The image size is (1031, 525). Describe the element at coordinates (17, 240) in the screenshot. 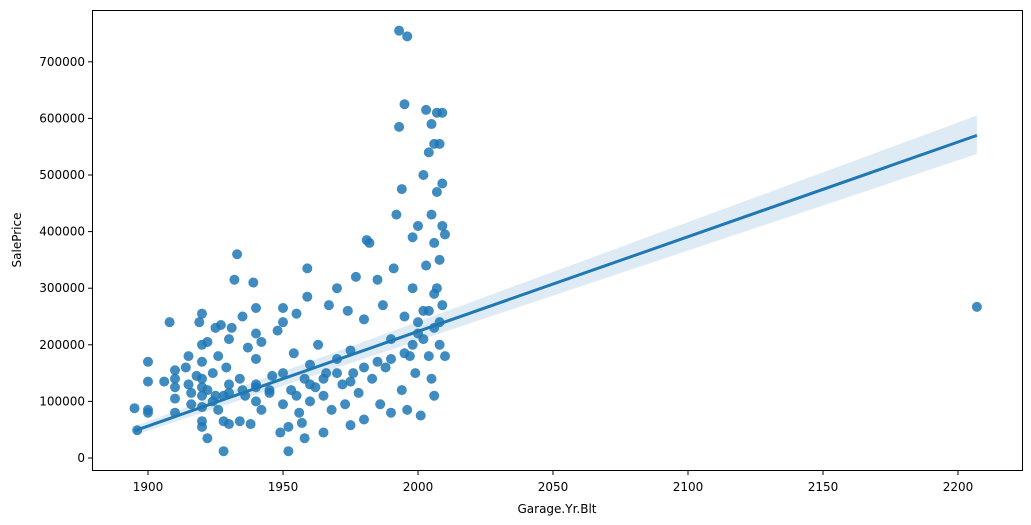

I see `y-axis-label: SalePrice` at that location.